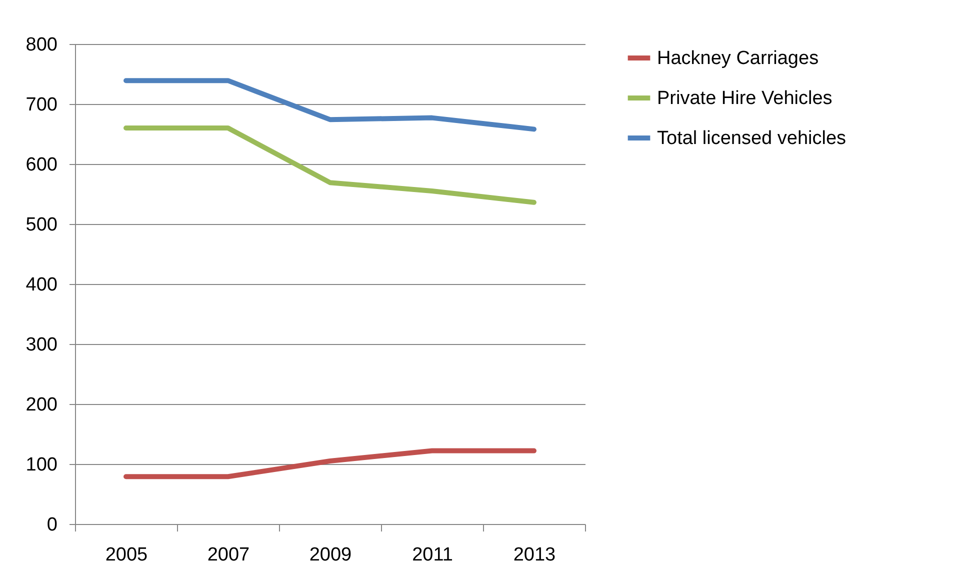  I want to click on y-tick-label: 600, so click(42, 165).